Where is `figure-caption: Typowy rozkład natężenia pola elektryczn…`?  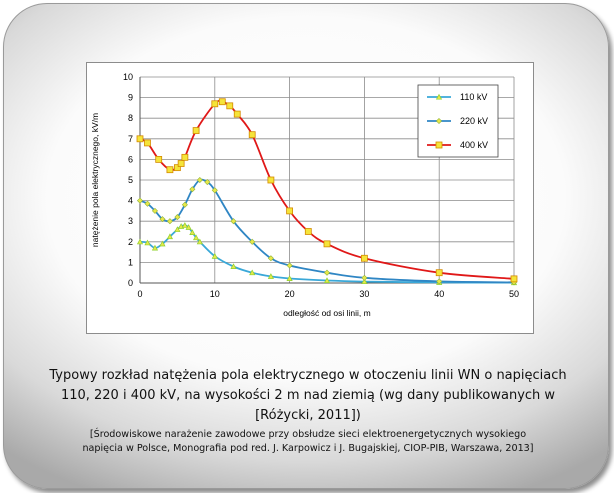 figure-caption: Typowy rozkład natężenia pola elektryczn… is located at coordinates (308, 396).